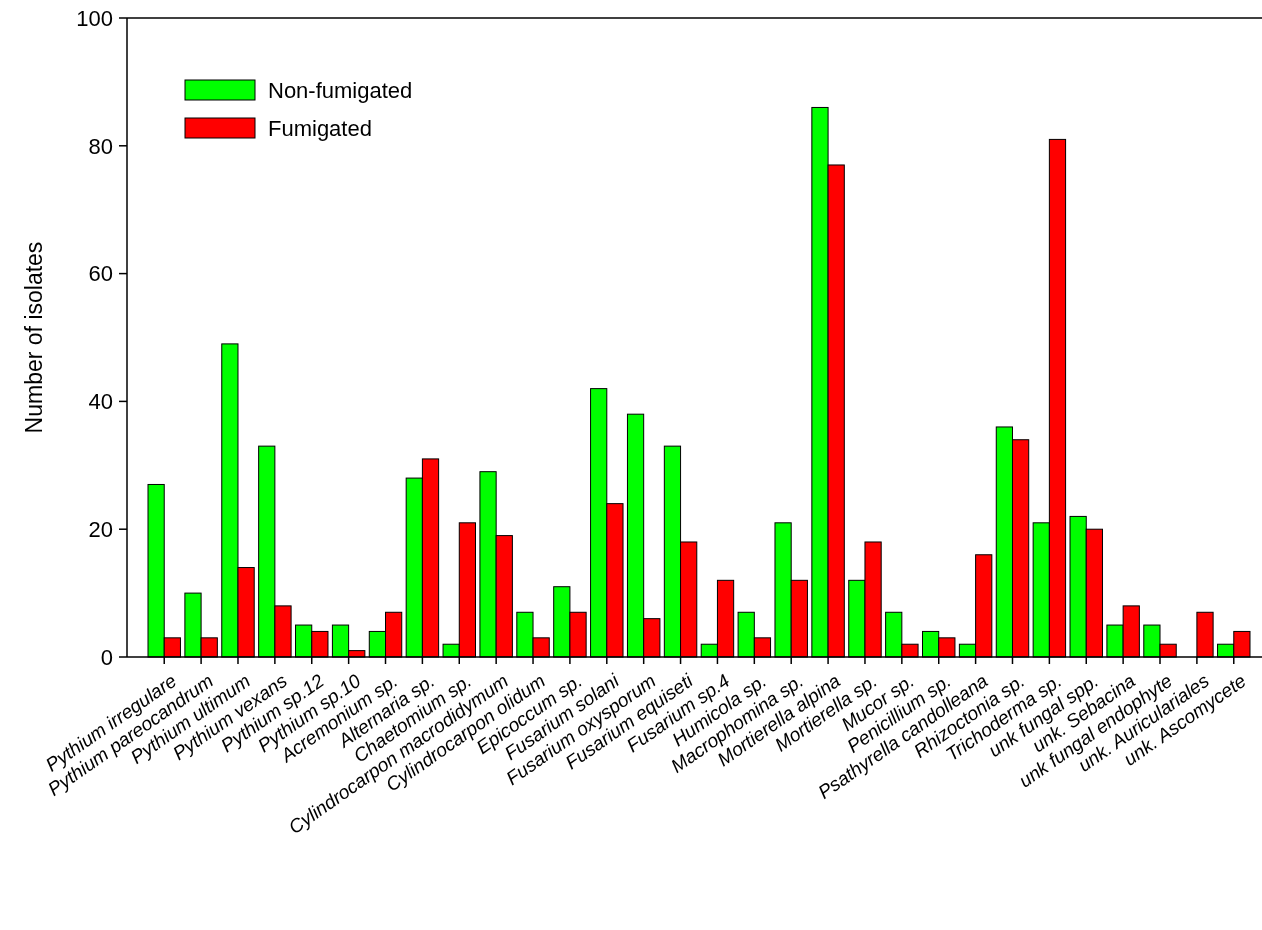  Describe the element at coordinates (100, 146) in the screenshot. I see `y-tick-label: 80` at that location.